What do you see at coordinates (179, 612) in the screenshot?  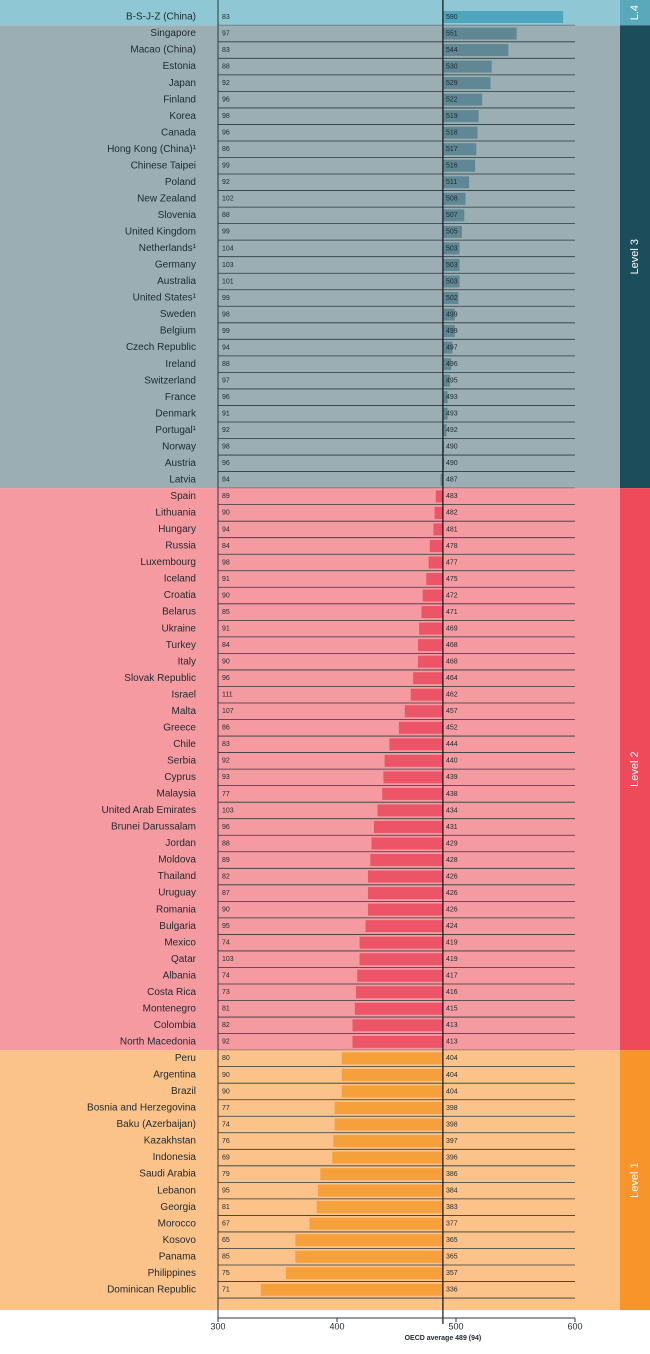 I see `country-label: Belarus` at bounding box center [179, 612].